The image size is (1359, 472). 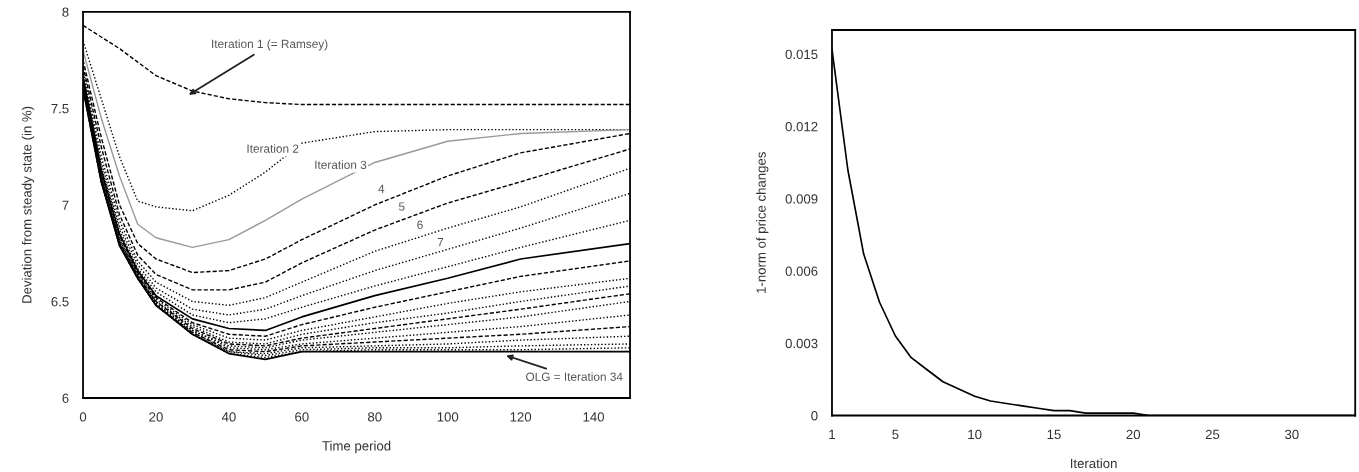 What do you see at coordinates (65, 398) in the screenshot?
I see `y-tick-label: 6` at bounding box center [65, 398].